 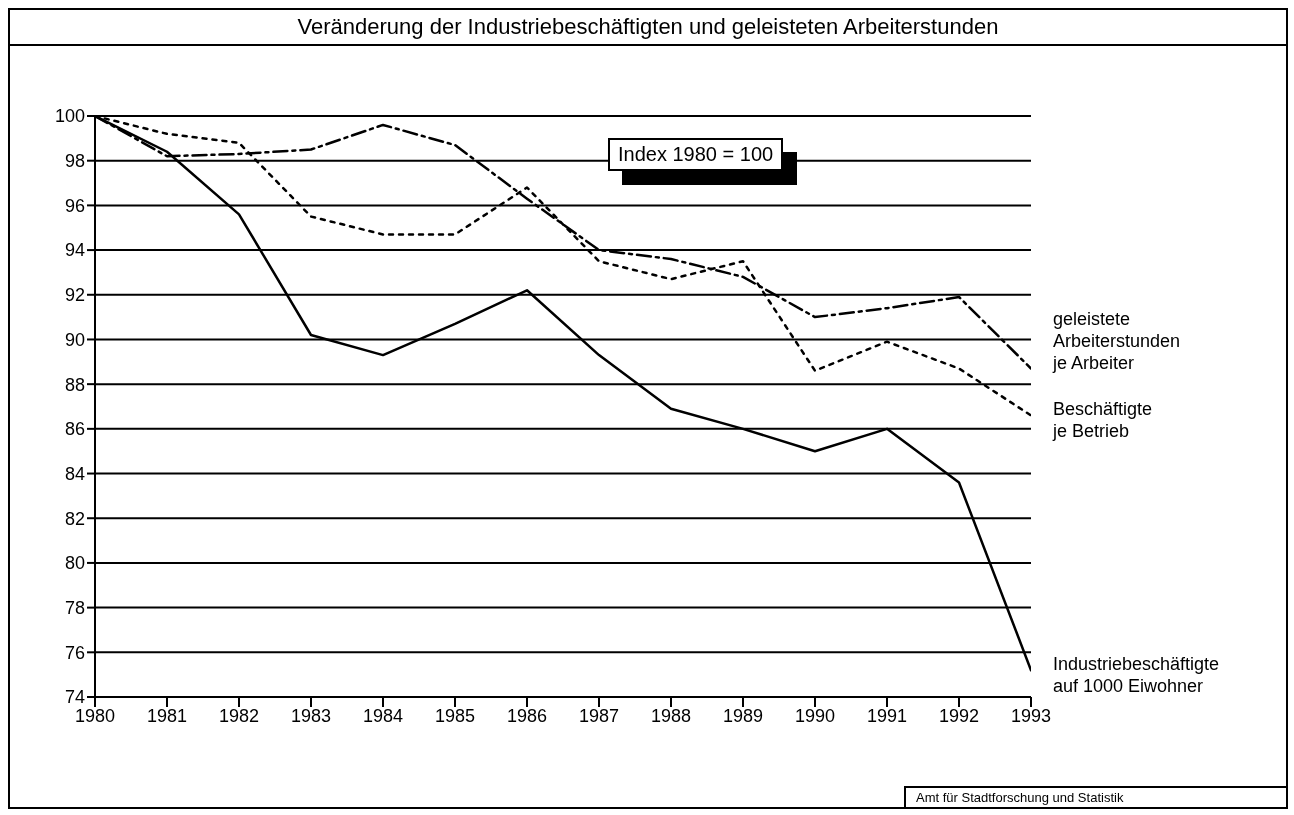 I want to click on y-tick-label: 100, so click(x=69, y=116).